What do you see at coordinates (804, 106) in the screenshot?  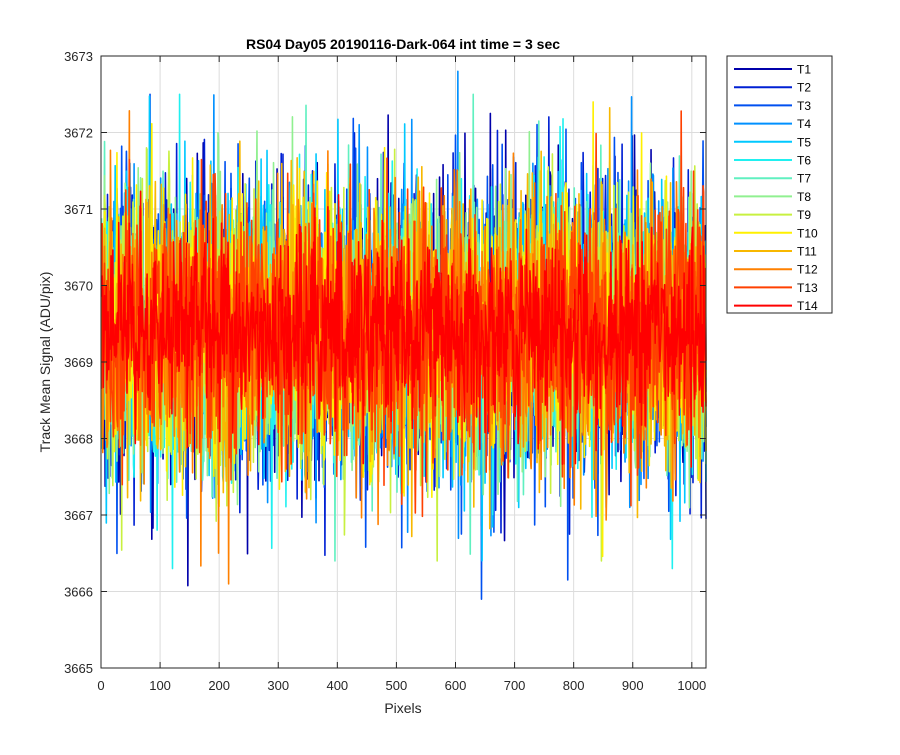 I see `legend-label-t3: T3` at bounding box center [804, 106].